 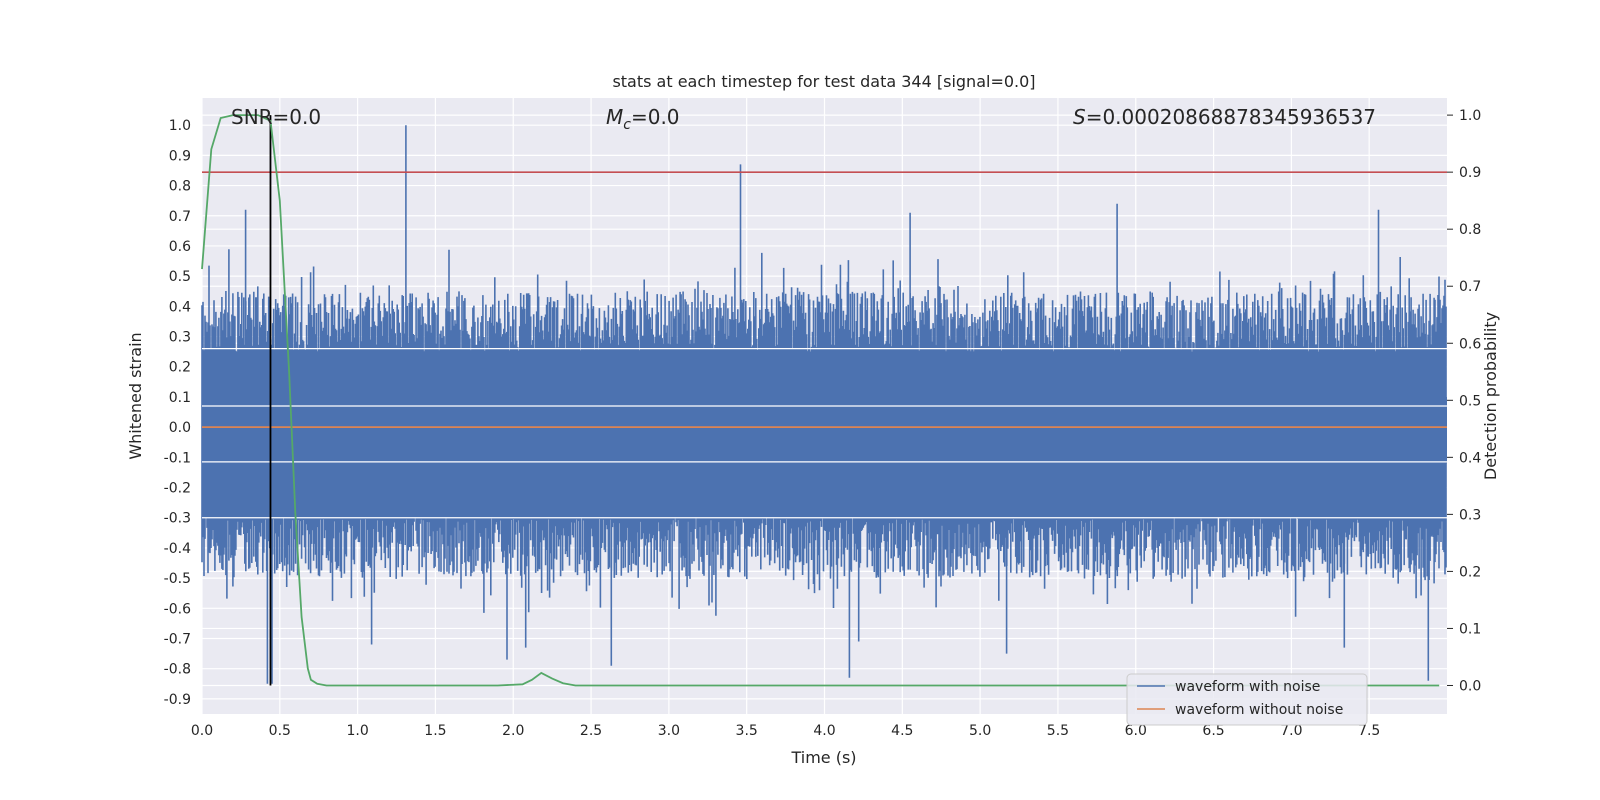 What do you see at coordinates (627, 125) in the screenshot?
I see `chirp-mass-subscript: c` at bounding box center [627, 125].